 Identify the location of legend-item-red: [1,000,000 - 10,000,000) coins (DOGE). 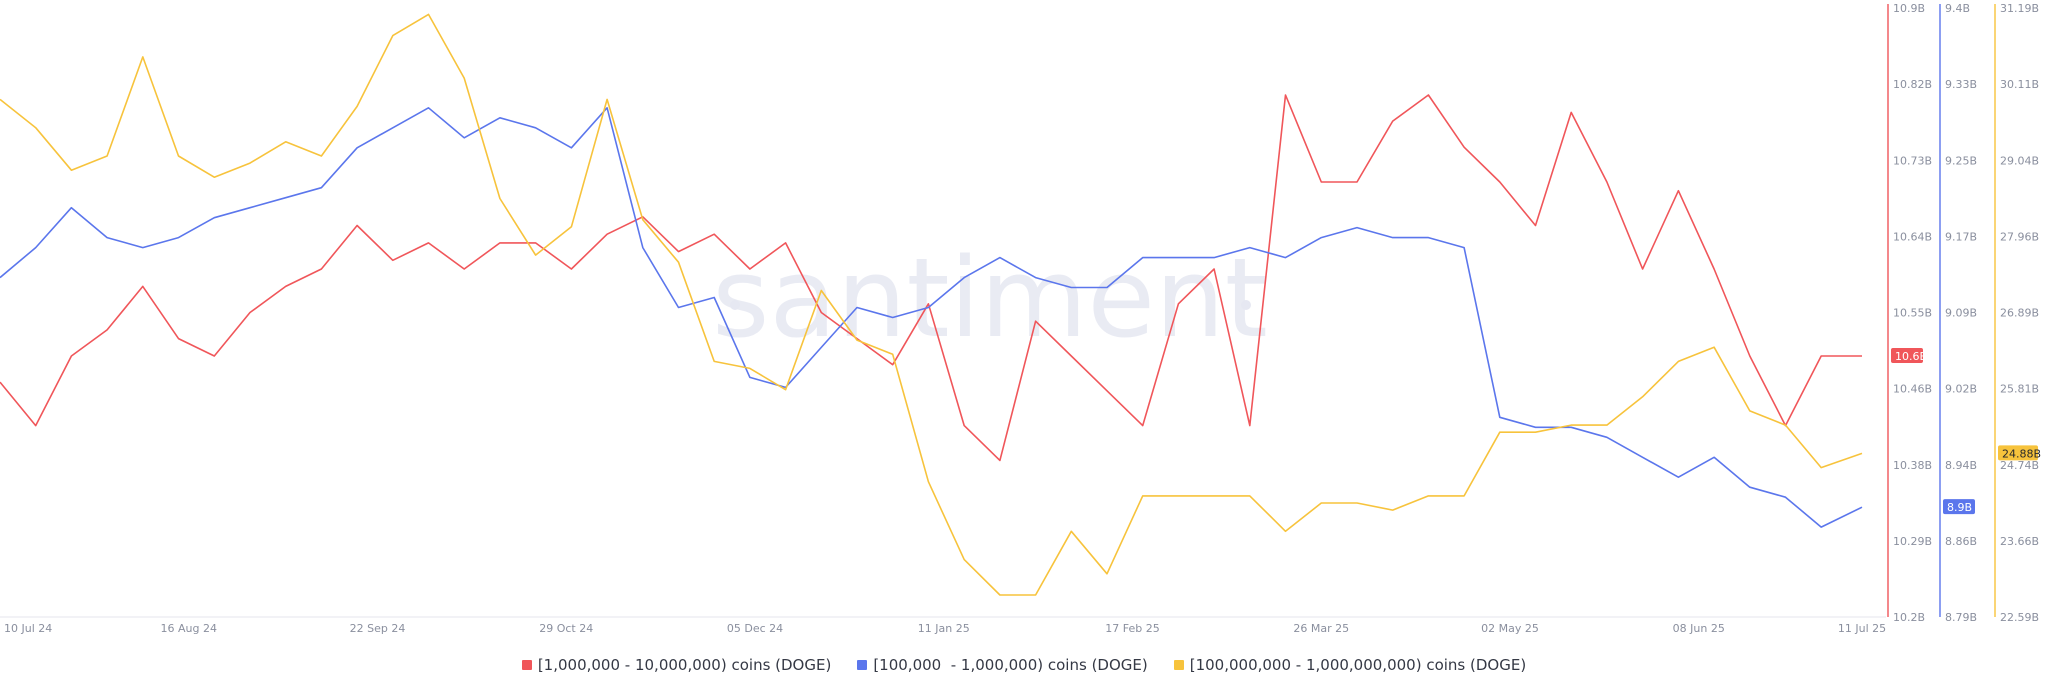
(676, 665).